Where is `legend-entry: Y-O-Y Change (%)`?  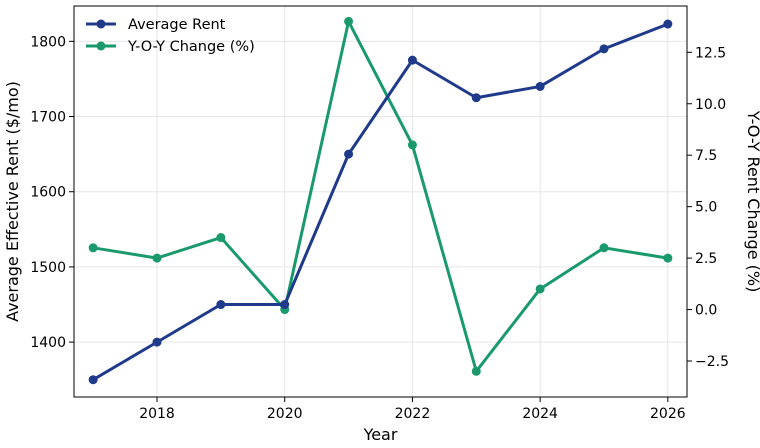 legend-entry: Y-O-Y Change (%) is located at coordinates (170, 47).